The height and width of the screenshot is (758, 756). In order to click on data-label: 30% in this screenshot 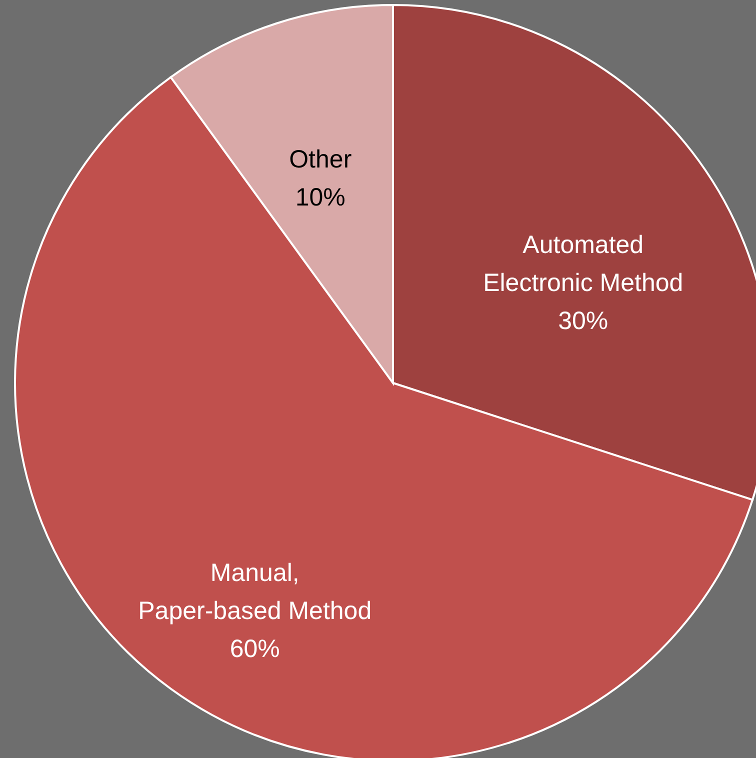, I will do `click(583, 320)`.